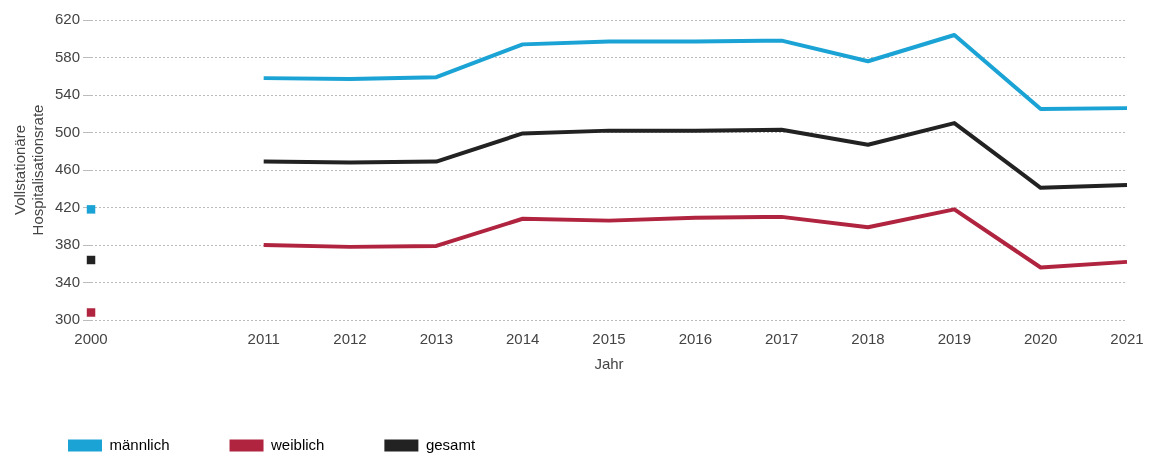 This screenshot has height=475, width=1165. I want to click on x-tick-label: 2020, so click(1040, 339).